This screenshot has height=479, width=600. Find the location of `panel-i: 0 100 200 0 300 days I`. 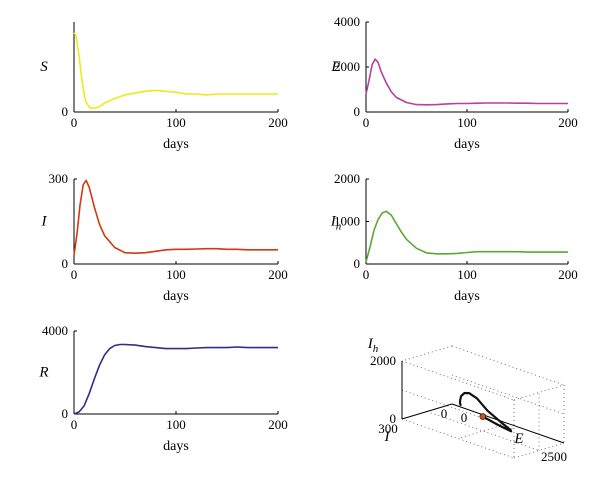

panel-i: 0 100 200 0 300 days I is located at coordinates (164, 237).